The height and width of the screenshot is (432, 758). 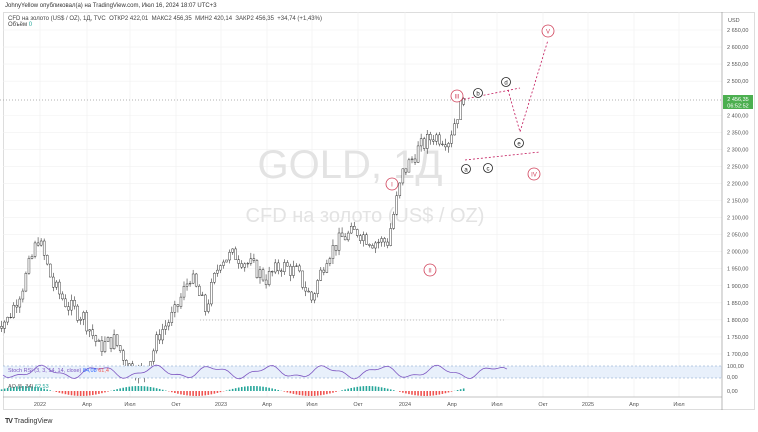 What do you see at coordinates (737, 304) in the screenshot?
I see `price-tick-label: 1 850,00` at bounding box center [737, 304].